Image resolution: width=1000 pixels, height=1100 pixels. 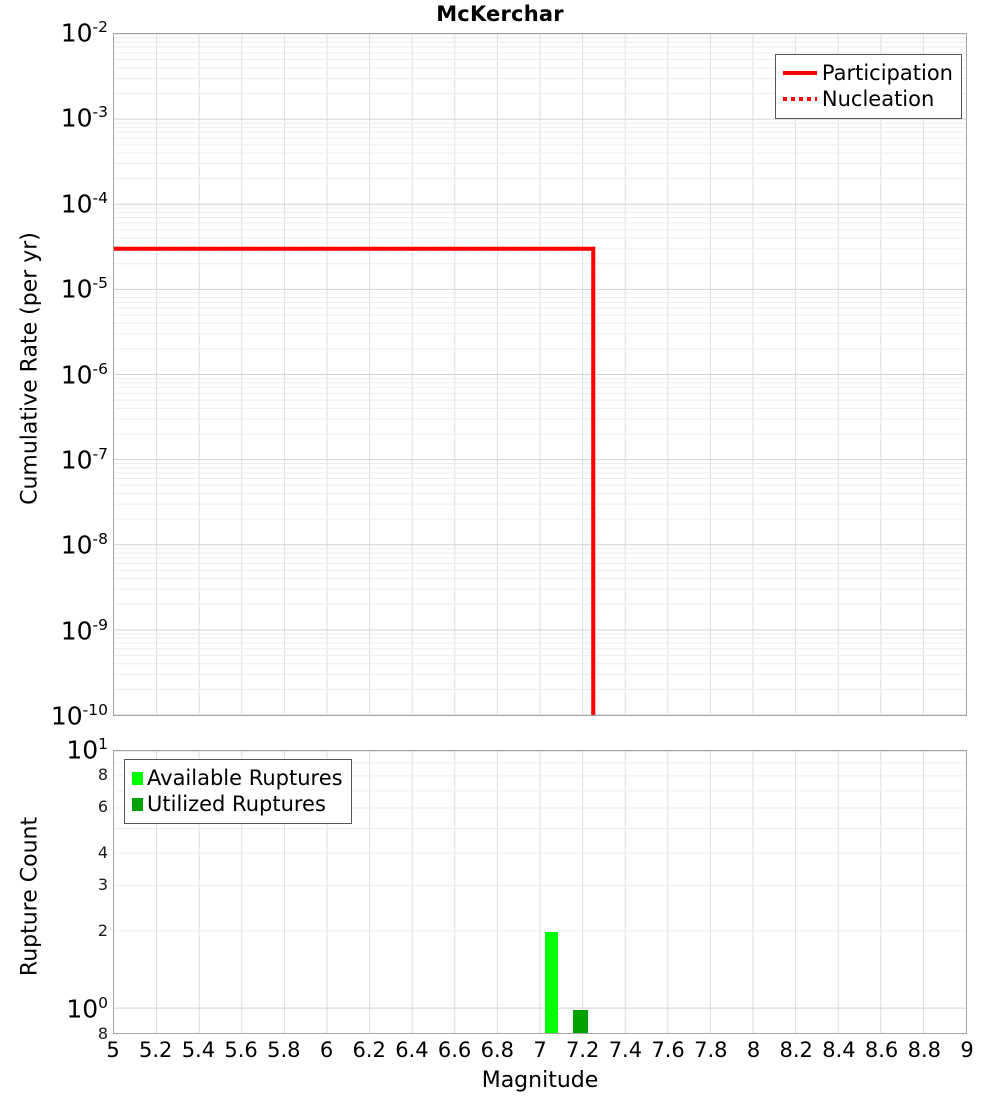 I want to click on legend-item: Utilized Ruptures, so click(x=237, y=804).